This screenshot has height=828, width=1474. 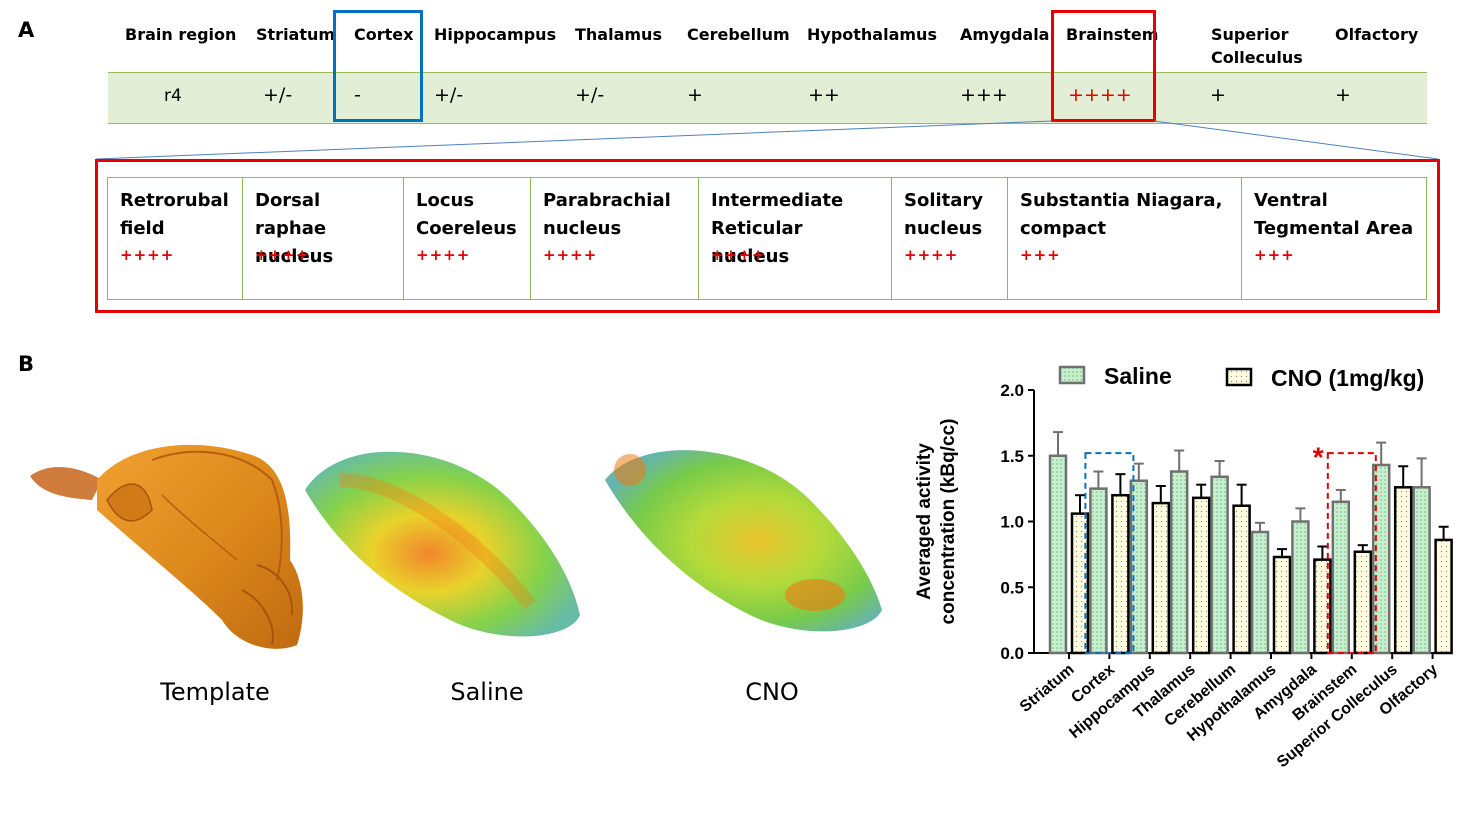 I want to click on significance-star: *, so click(x=1318, y=456).